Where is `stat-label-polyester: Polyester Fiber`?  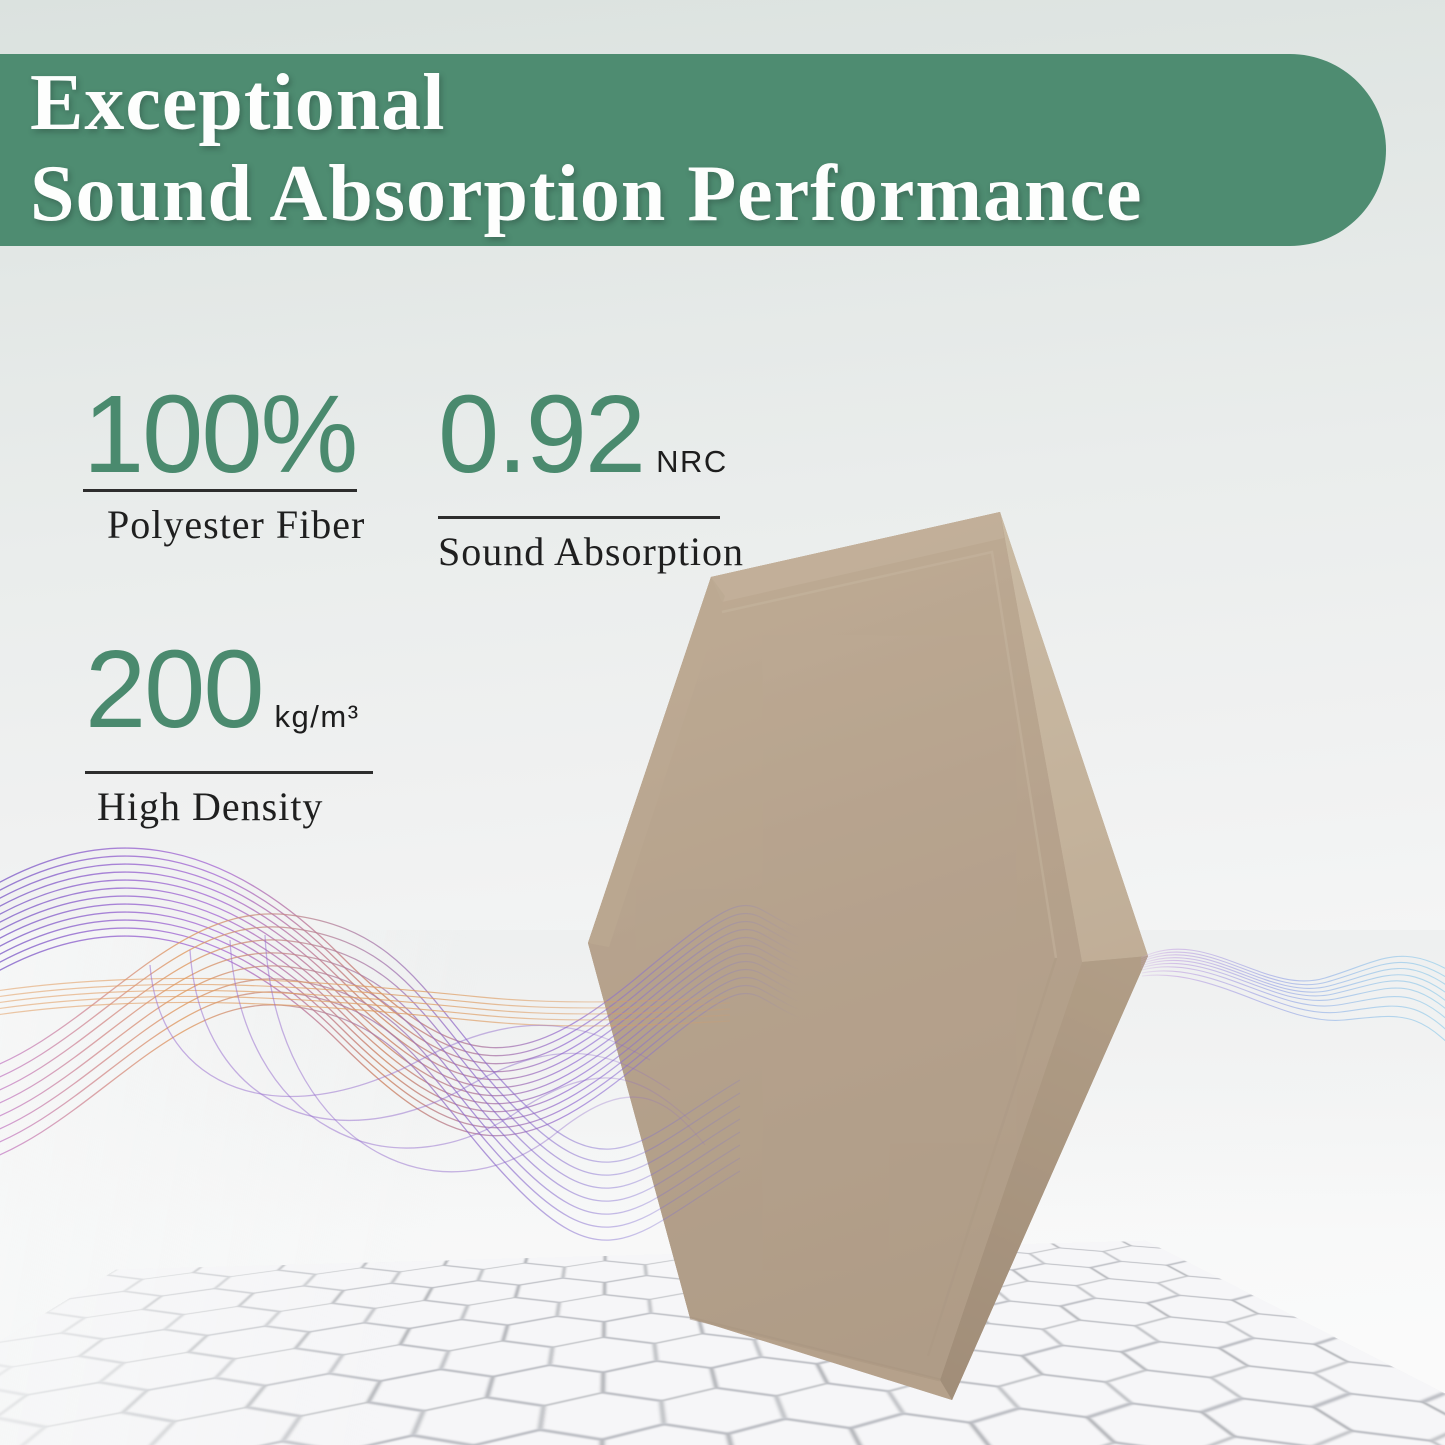
stat-label-polyester: Polyester Fiber is located at coordinates (236, 524).